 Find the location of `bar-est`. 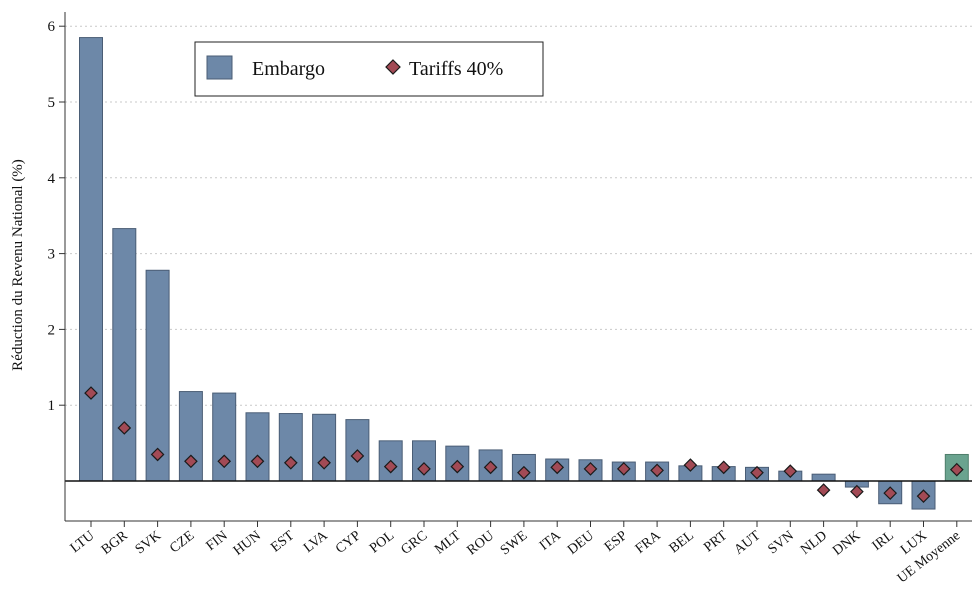

bar-est is located at coordinates (290, 447).